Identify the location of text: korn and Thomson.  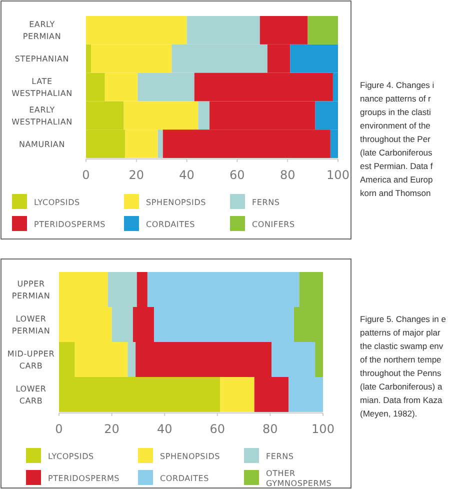
(395, 193).